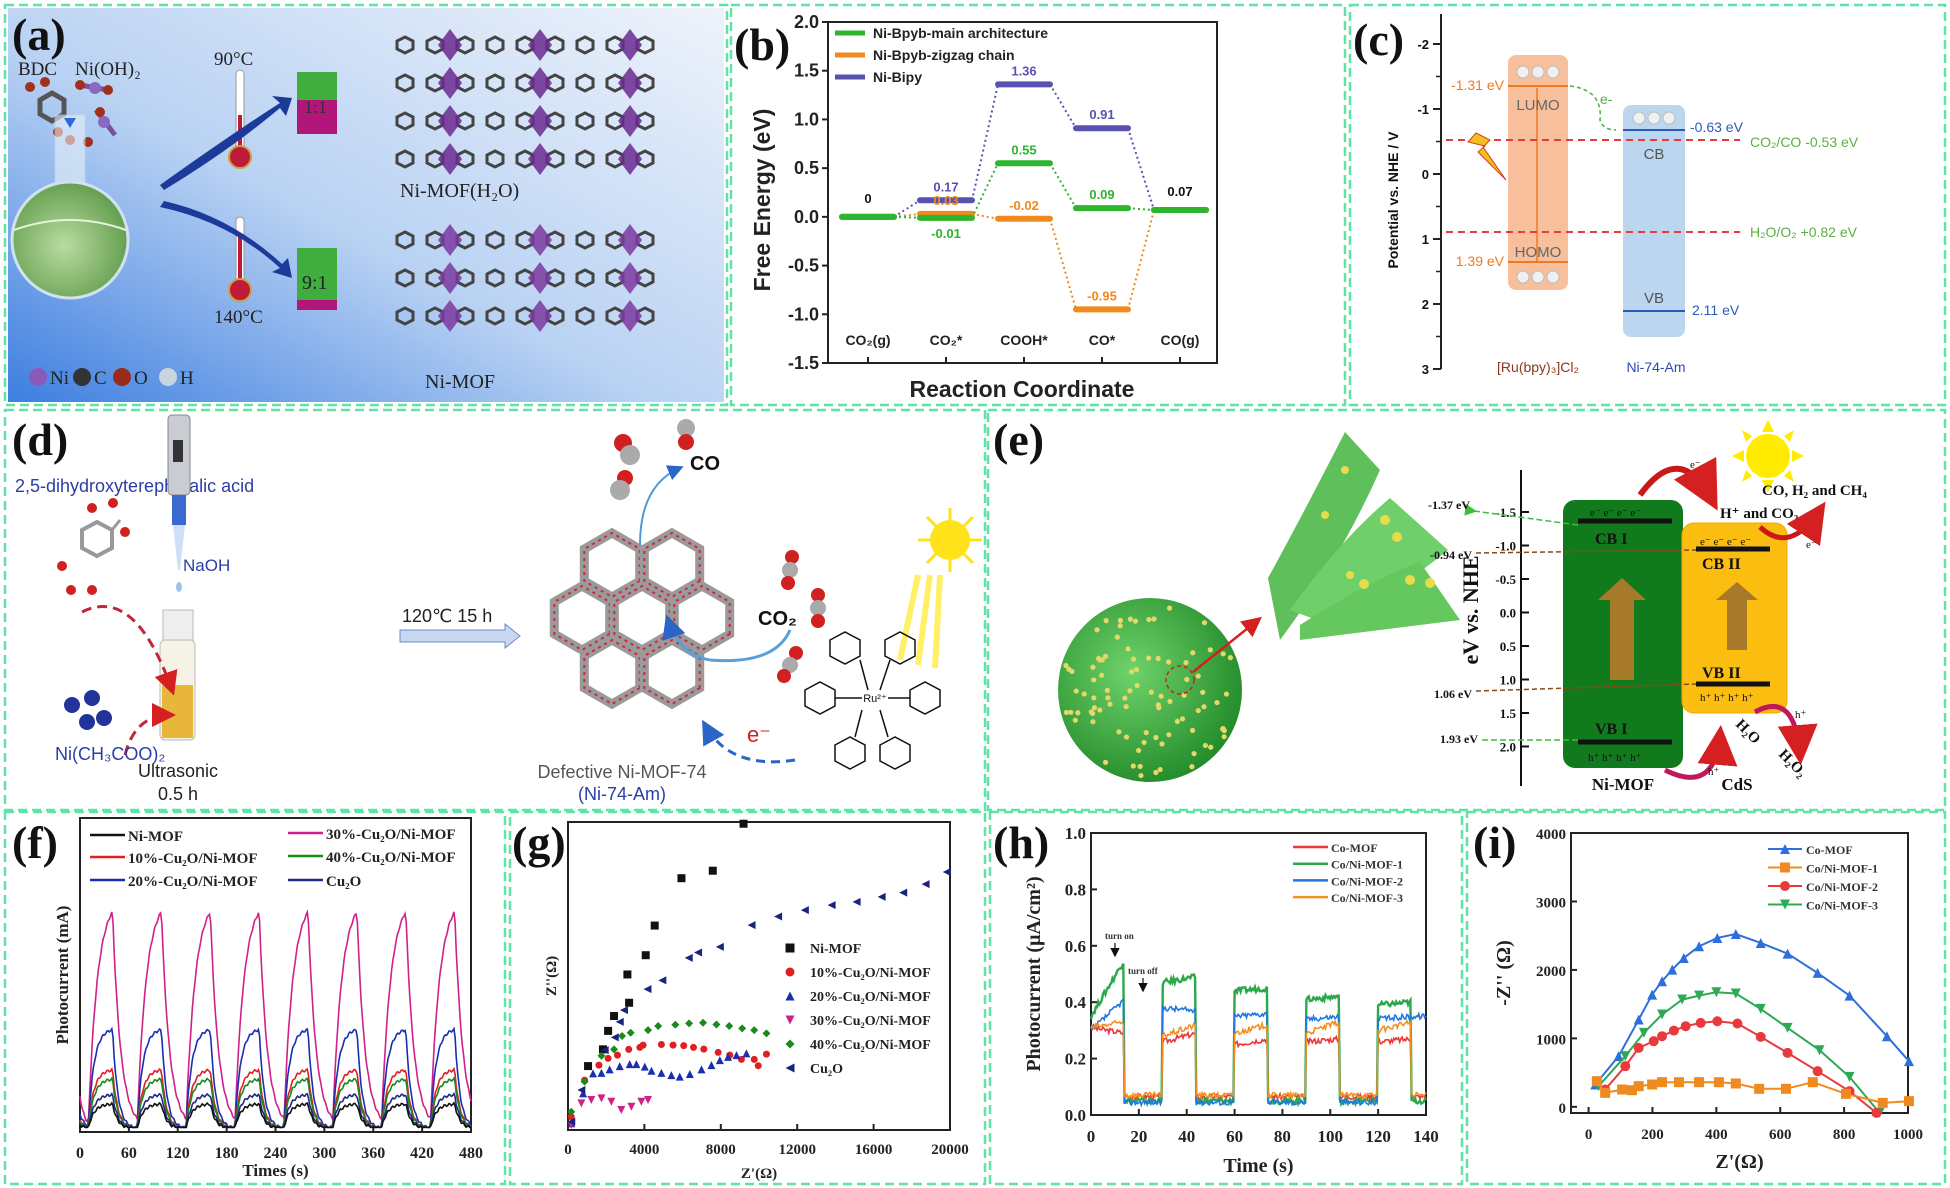 The width and height of the screenshot is (1950, 1188). Describe the element at coordinates (946, 340) in the screenshot. I see `x-category-label: CO₂*` at that location.